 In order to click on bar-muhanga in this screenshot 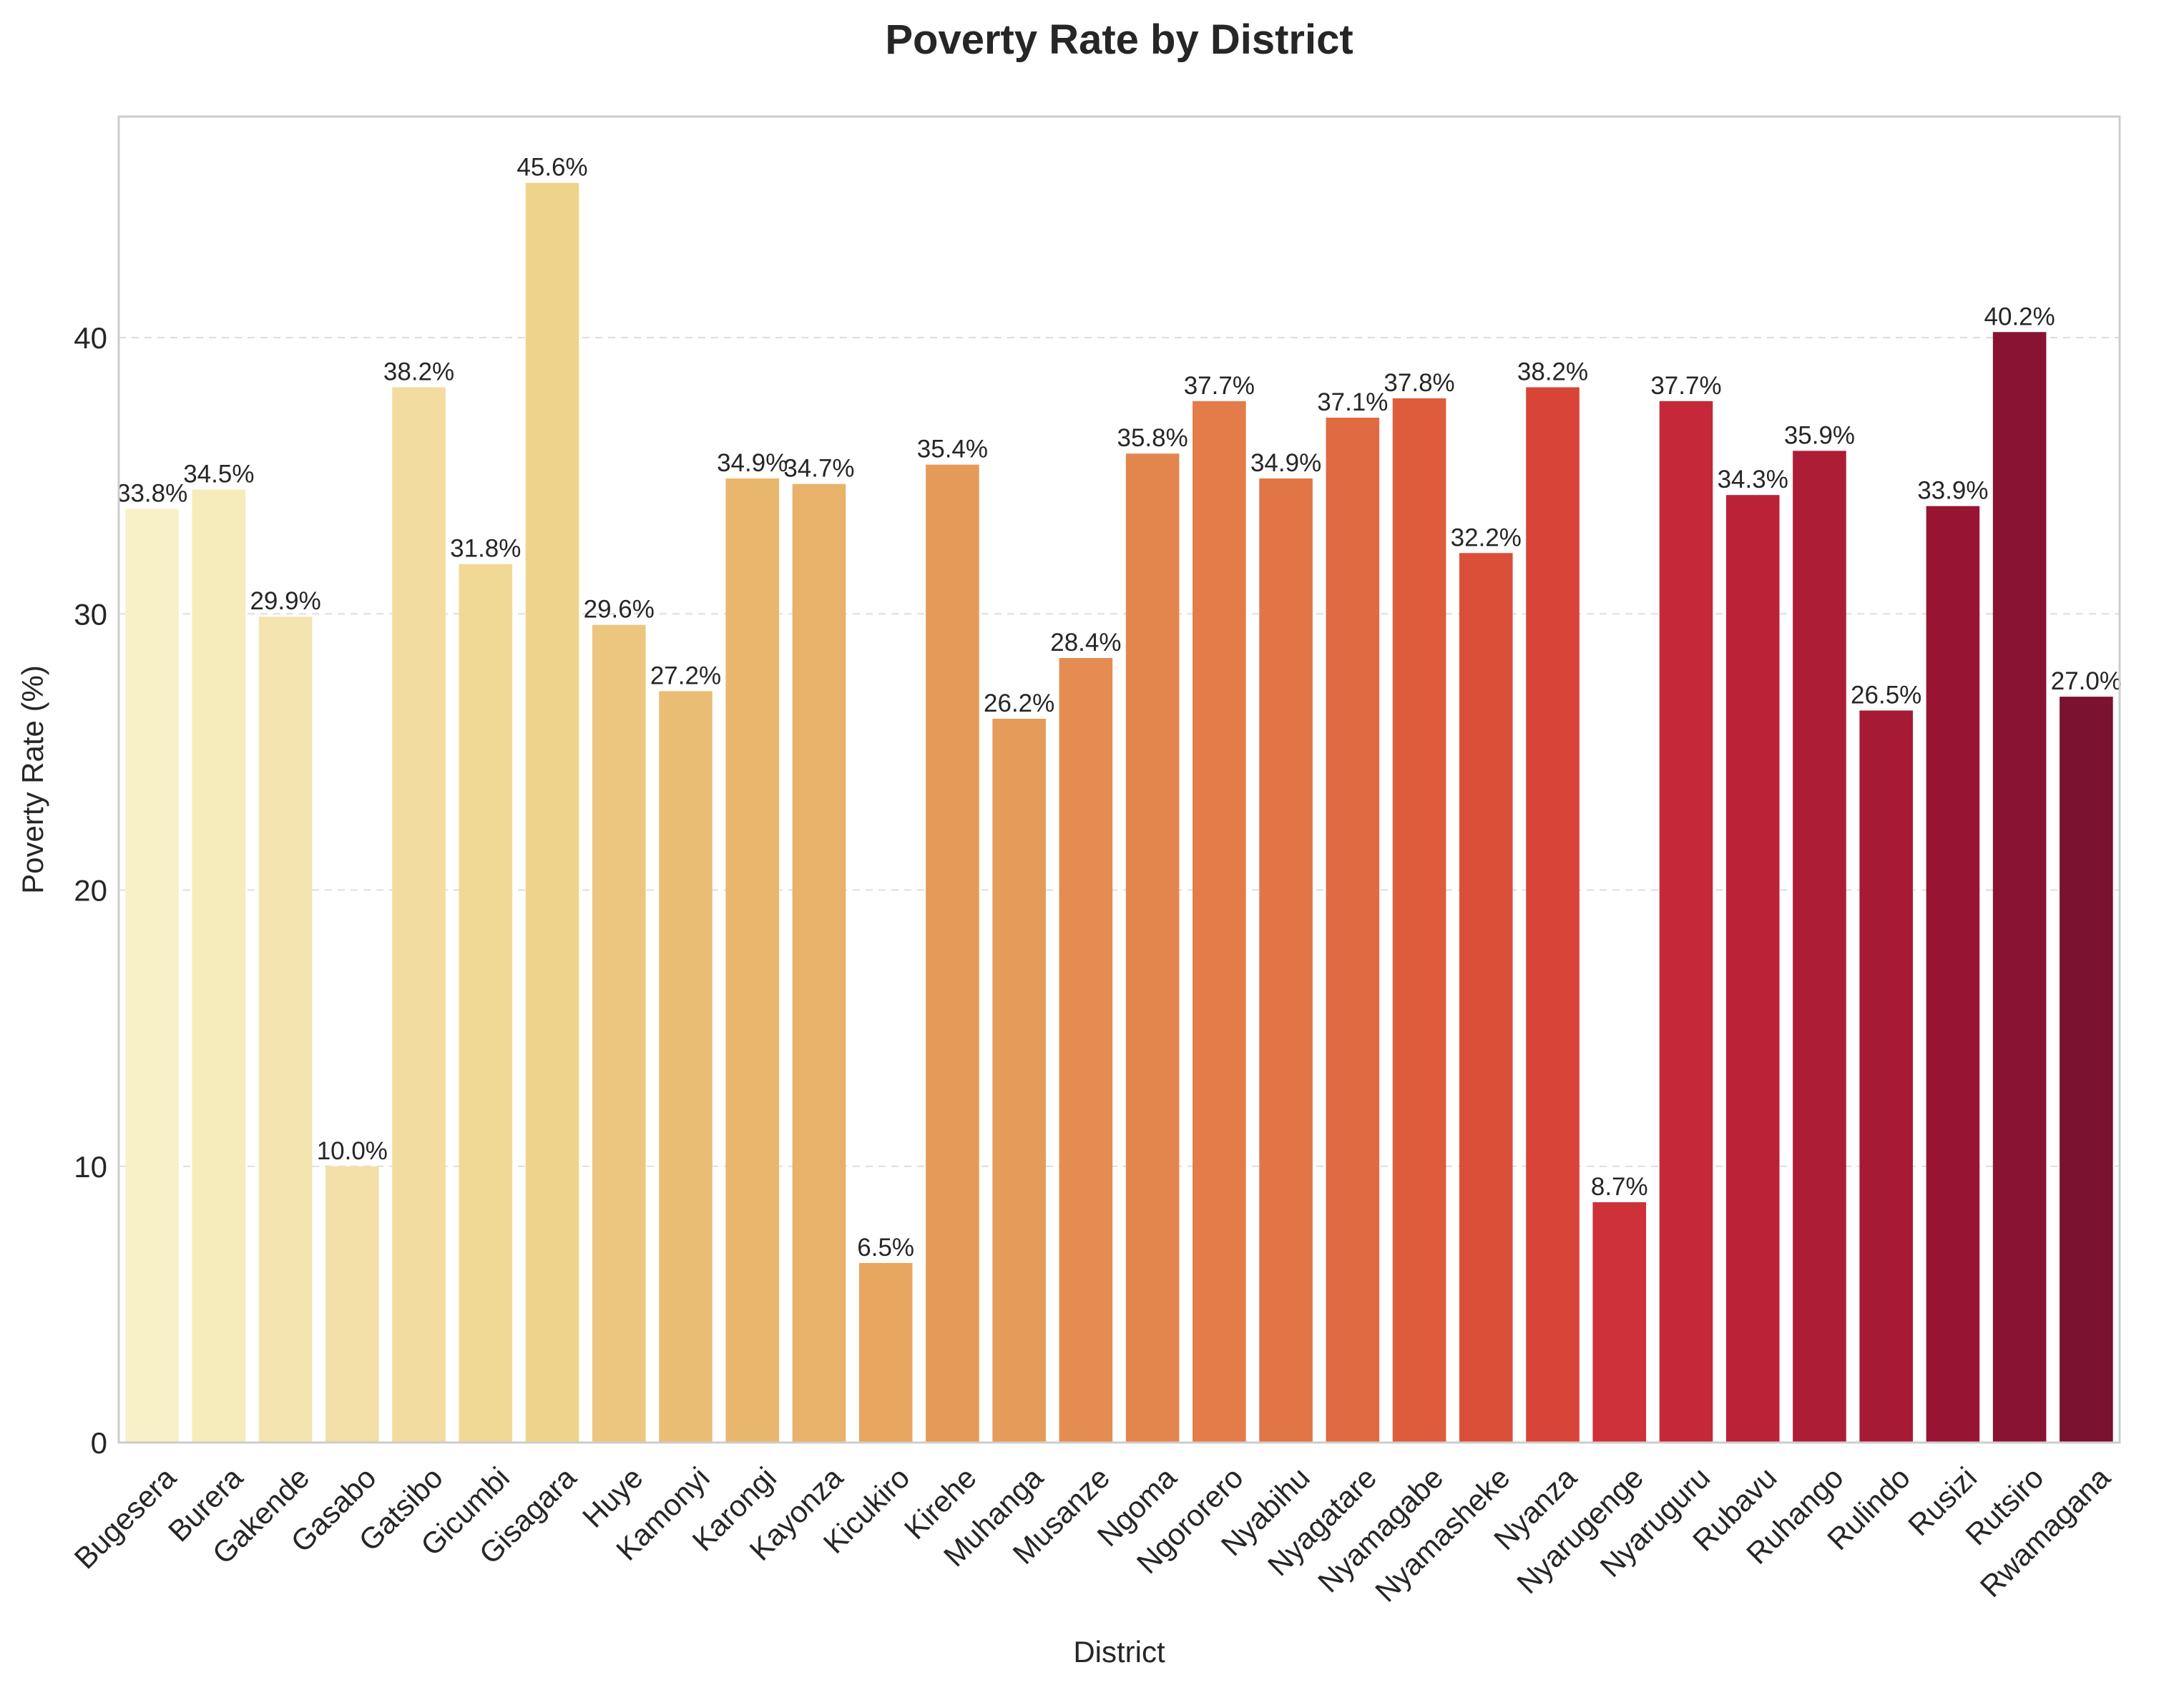, I will do `click(1019, 1081)`.